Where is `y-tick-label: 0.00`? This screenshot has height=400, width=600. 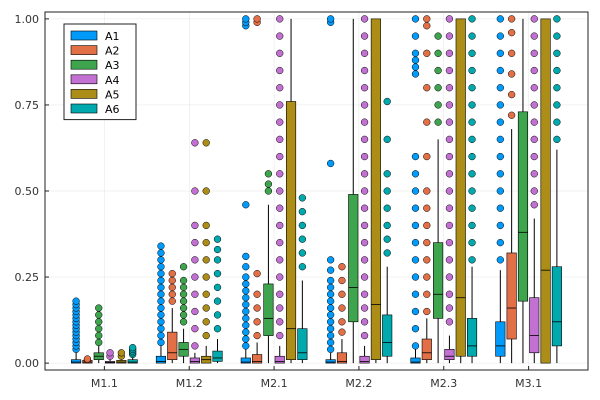
y-tick-label: 0.00 is located at coordinates (27, 363).